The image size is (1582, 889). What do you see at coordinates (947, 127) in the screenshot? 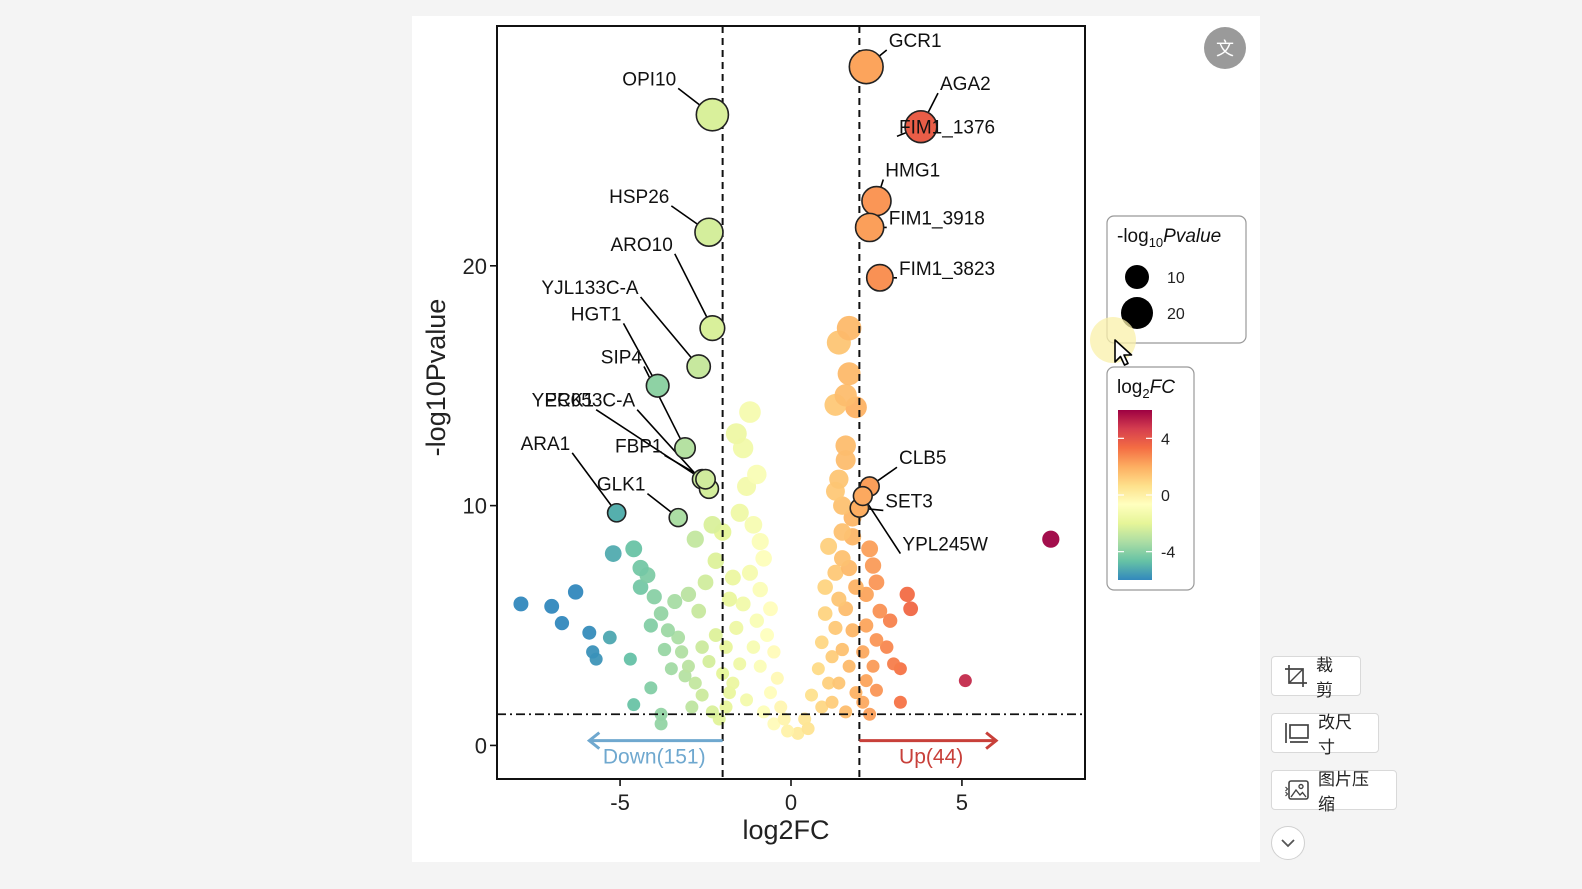
I see `gene-label: FIM1_1376` at bounding box center [947, 127].